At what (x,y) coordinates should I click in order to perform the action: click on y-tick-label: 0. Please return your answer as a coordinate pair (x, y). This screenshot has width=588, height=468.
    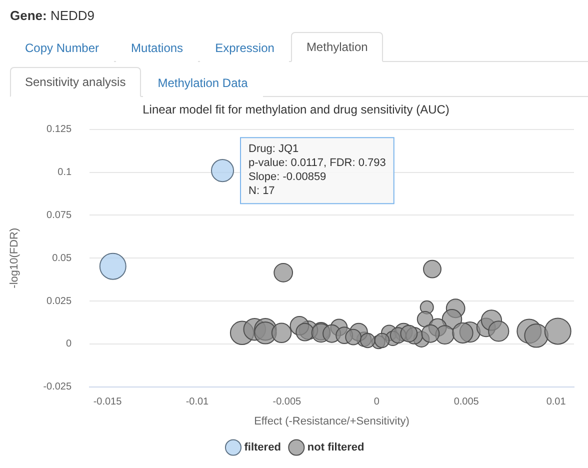
    Looking at the image, I should click on (69, 344).